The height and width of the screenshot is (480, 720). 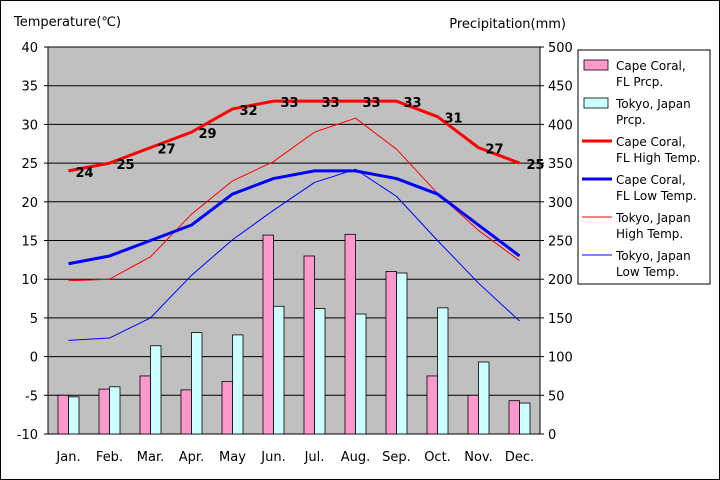 What do you see at coordinates (656, 196) in the screenshot?
I see `legend-label: FL Low Temp.` at bounding box center [656, 196].